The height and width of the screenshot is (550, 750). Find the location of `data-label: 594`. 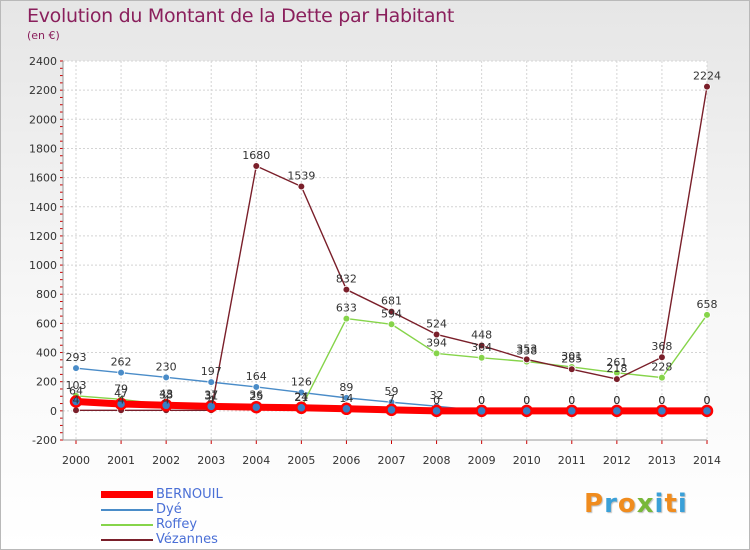

data-label: 594 is located at coordinates (391, 313).